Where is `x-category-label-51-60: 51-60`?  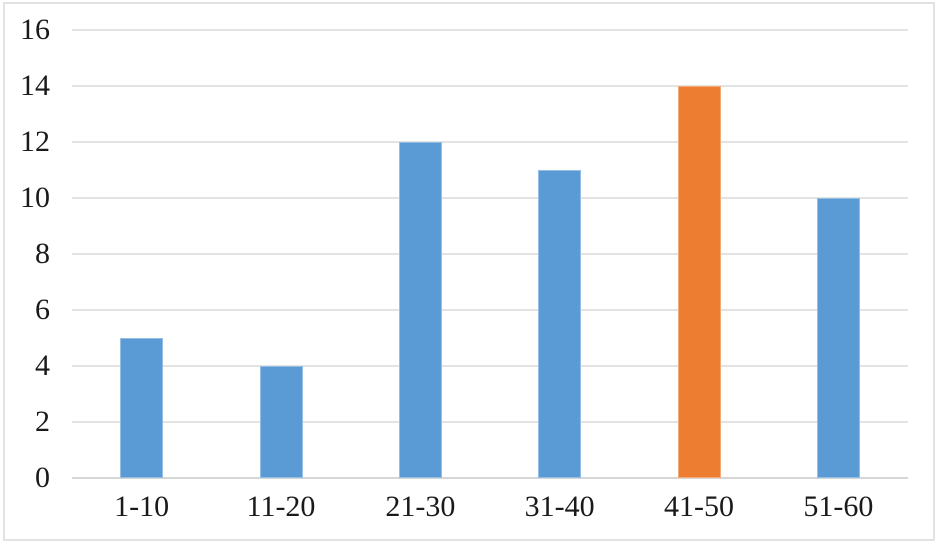
x-category-label-51-60: 51-60 is located at coordinates (838, 506).